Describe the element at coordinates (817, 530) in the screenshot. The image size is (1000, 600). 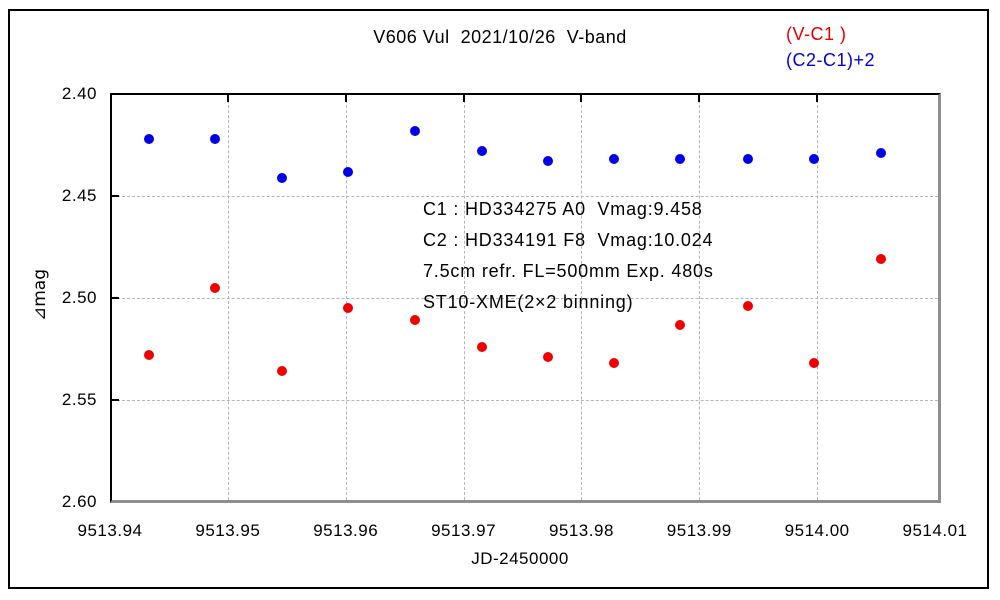
I see `x-tick-label: 9514.00` at that location.